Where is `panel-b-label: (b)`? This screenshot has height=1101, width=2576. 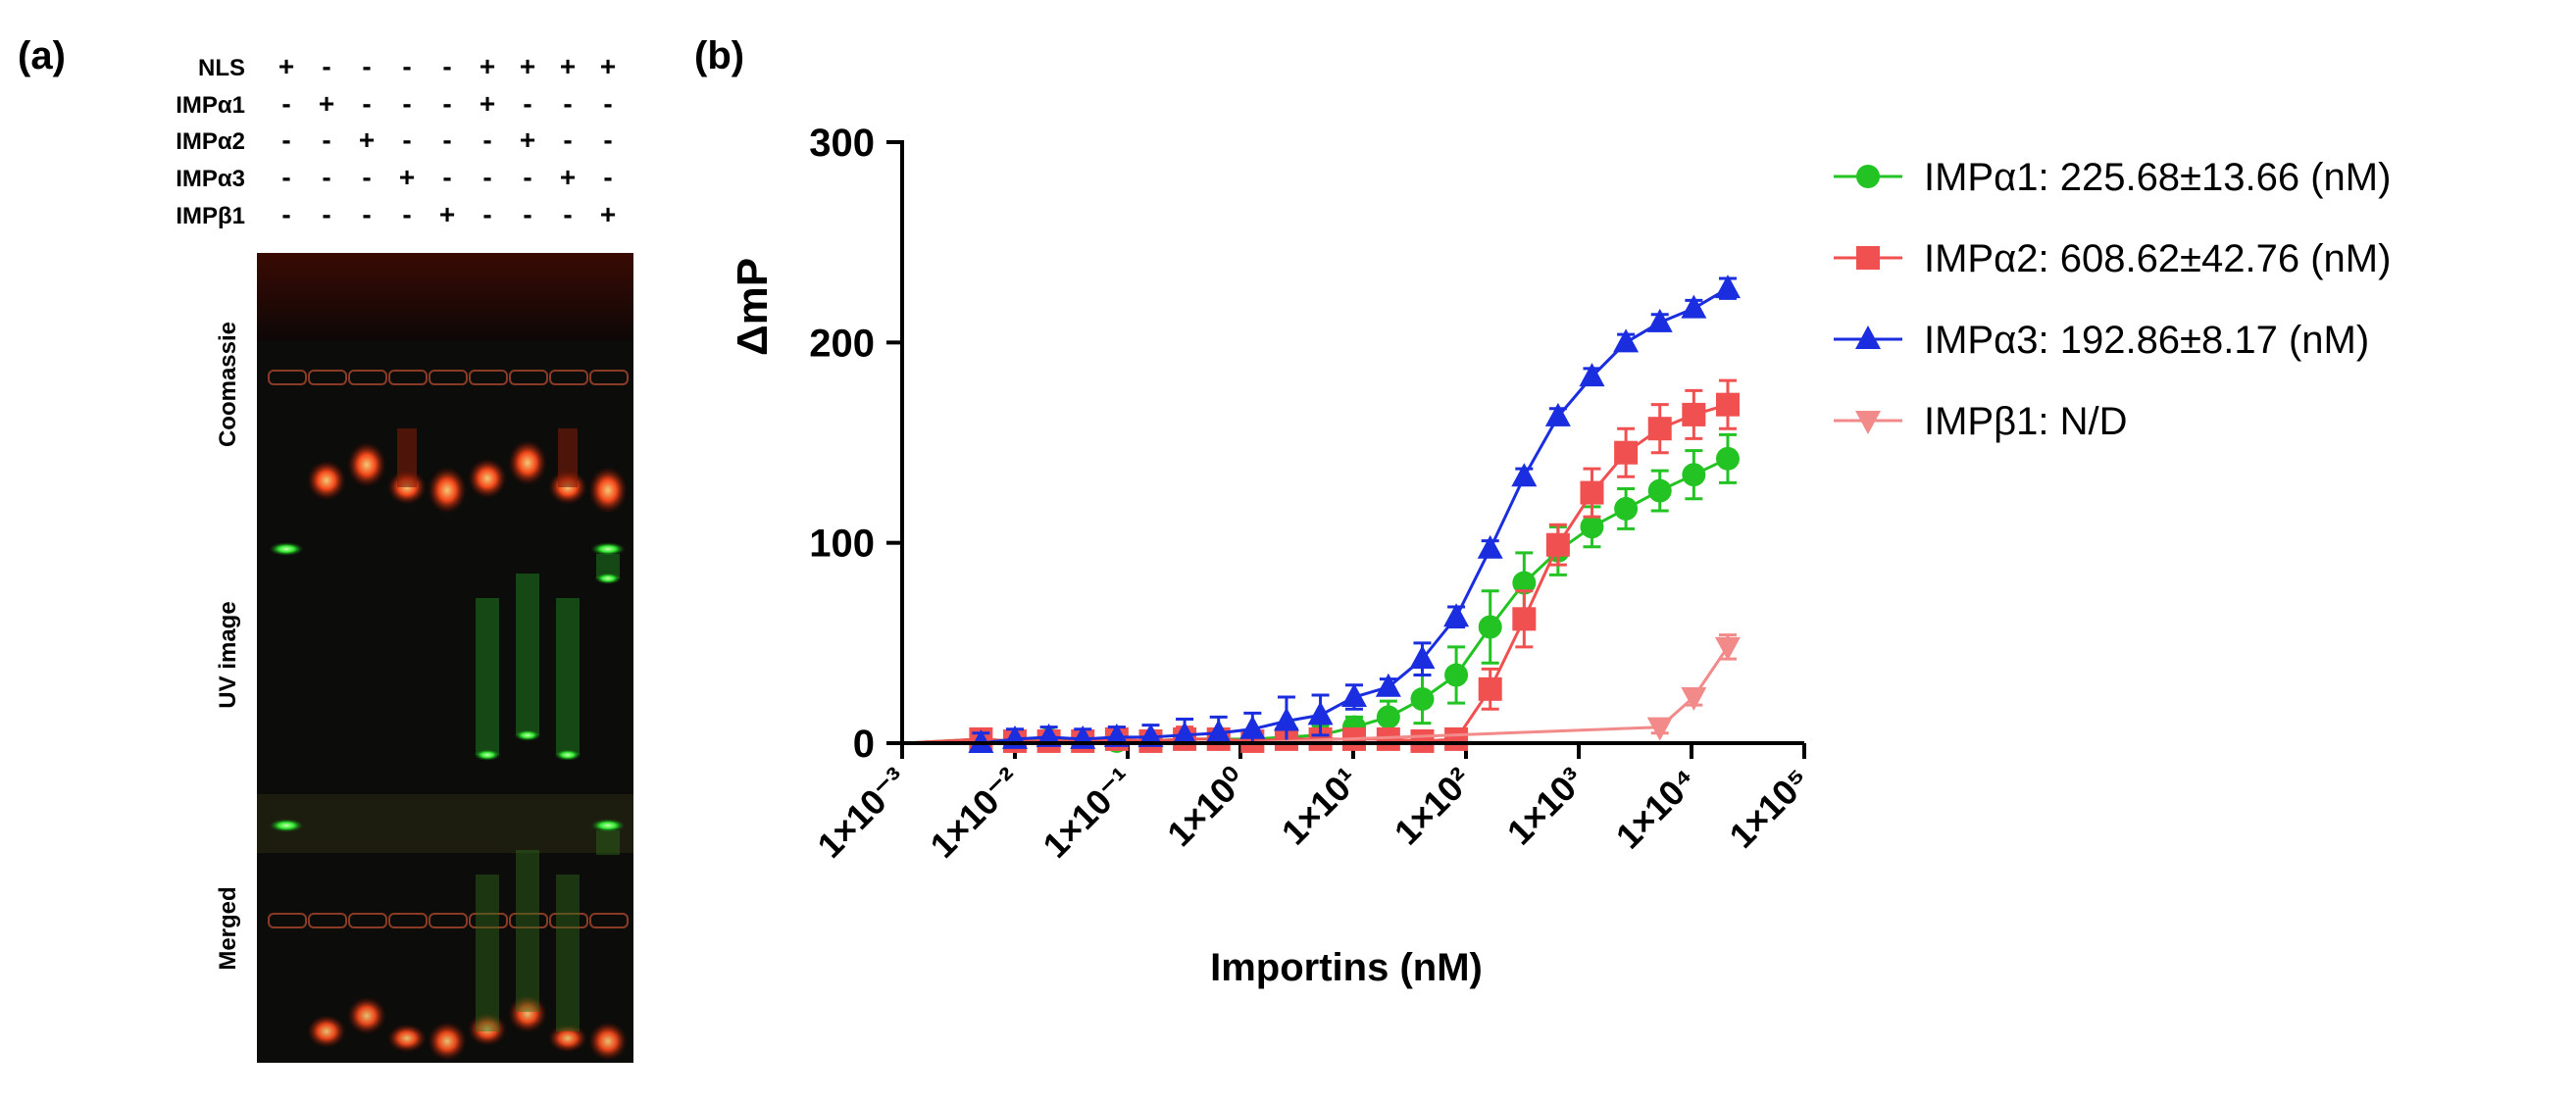
panel-b-label: (b) is located at coordinates (719, 55).